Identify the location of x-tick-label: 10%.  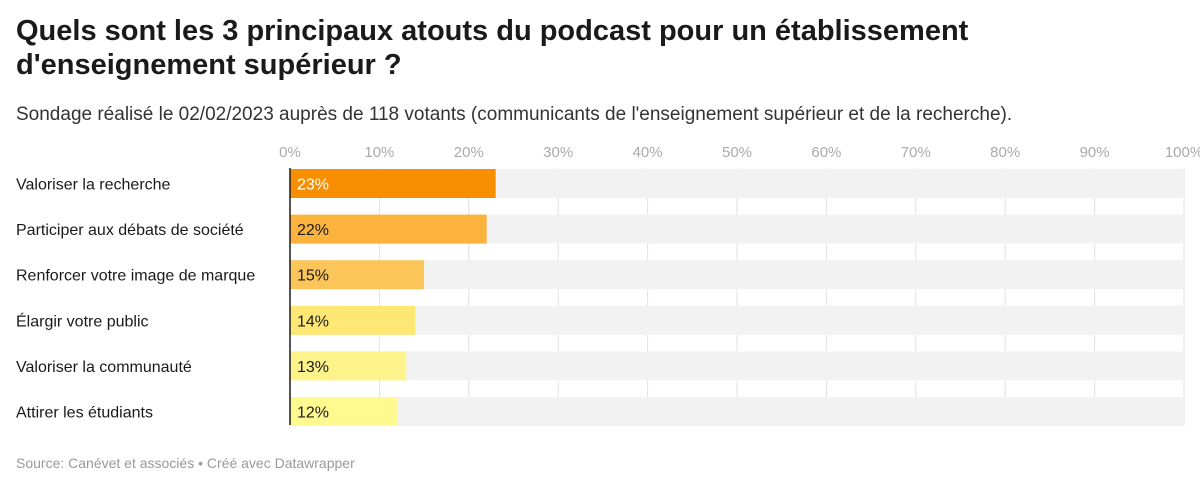
(379, 152).